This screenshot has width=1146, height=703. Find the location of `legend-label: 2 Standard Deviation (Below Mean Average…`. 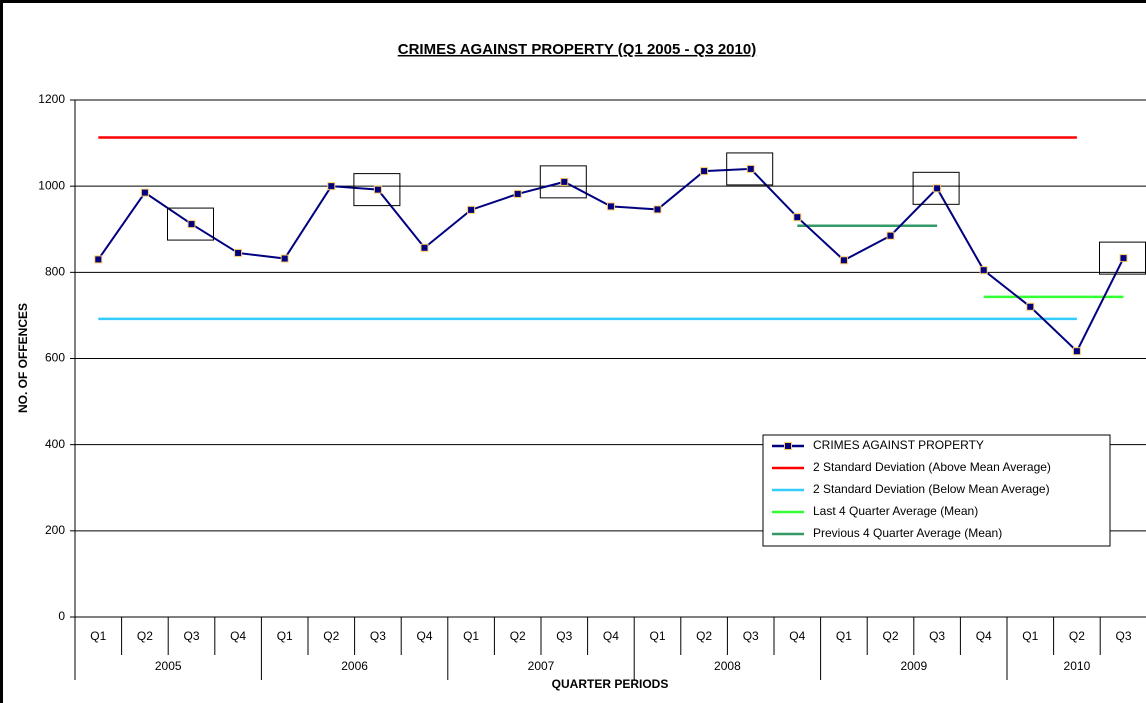

legend-label: 2 Standard Deviation (Below Mean Average… is located at coordinates (931, 489).